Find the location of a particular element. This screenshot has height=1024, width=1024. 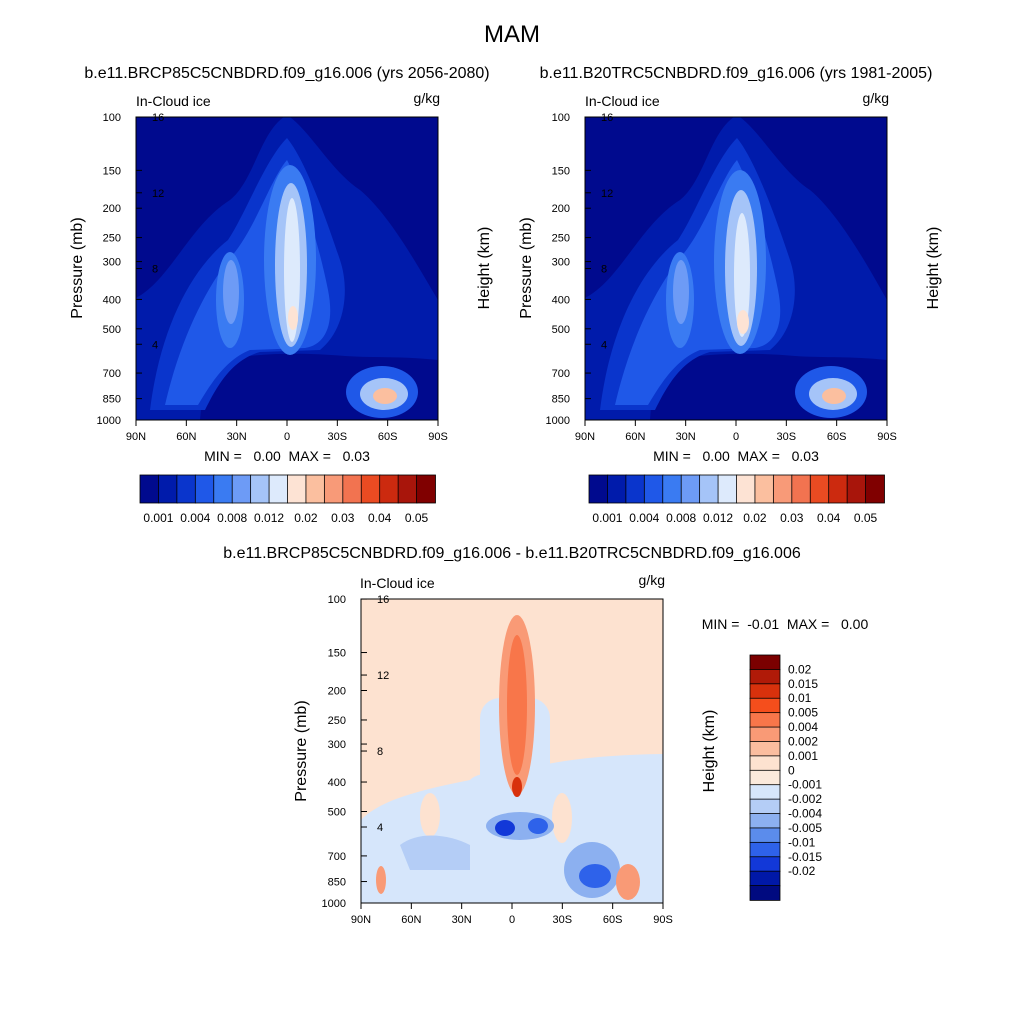

panel-3-height-ticks: 16 12 8 4 is located at coordinates (375, 714).